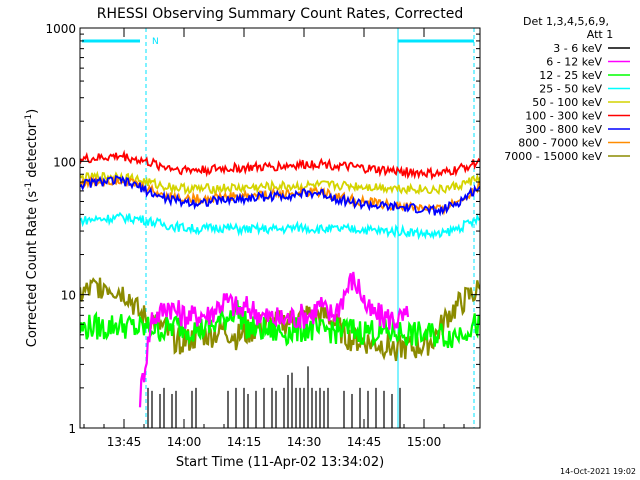 The image size is (640, 480). Describe the element at coordinates (563, 116) in the screenshot. I see `legend-label: 100 - 300 keV` at that location.